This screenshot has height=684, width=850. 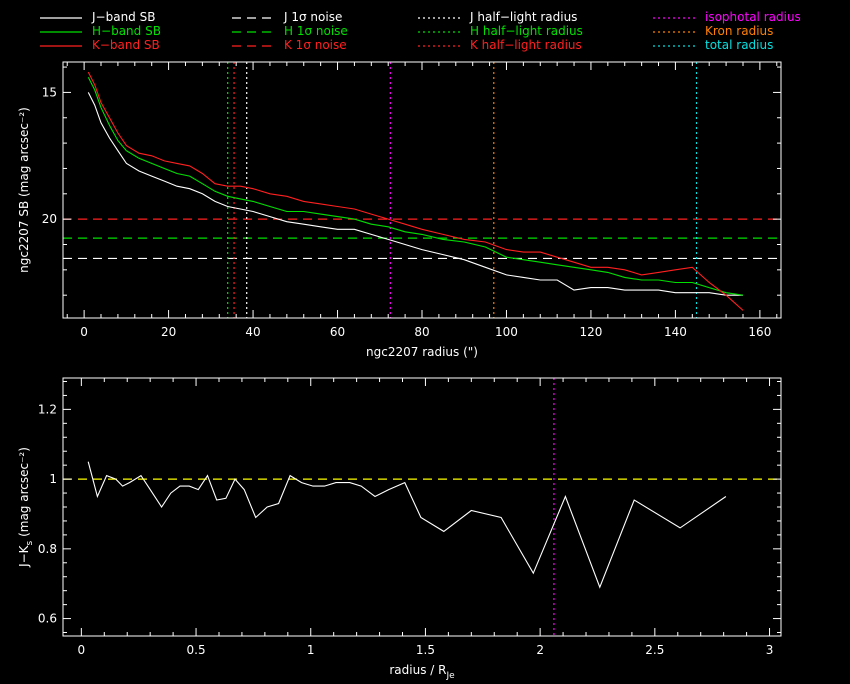 What do you see at coordinates (53, 479) in the screenshot?
I see `y-tick-label: 1` at bounding box center [53, 479].